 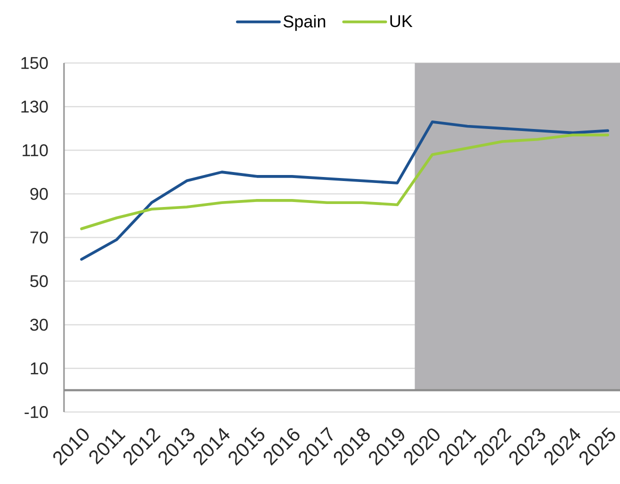 I want to click on y-tick-label: 150, so click(x=34, y=63).